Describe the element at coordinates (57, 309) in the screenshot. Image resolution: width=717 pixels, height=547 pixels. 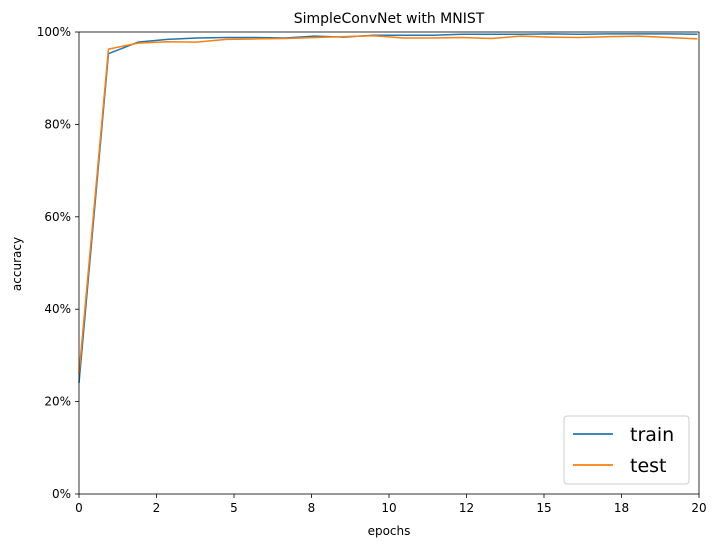
I see `y-tick-label: 40%` at that location.